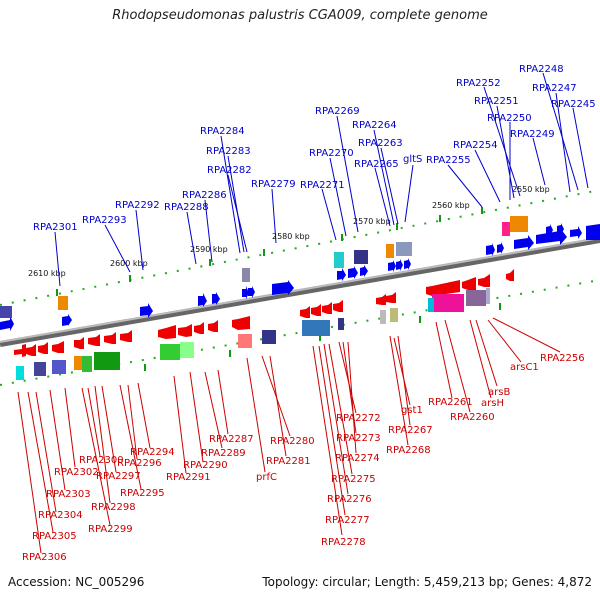  What do you see at coordinates (68, 494) in the screenshot?
I see `gene-label: RPA2303` at bounding box center [68, 494].